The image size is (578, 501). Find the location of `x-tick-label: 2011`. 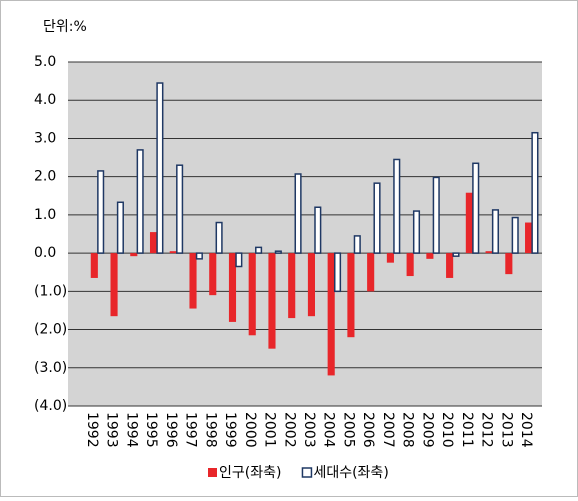

x-tick-label: 2011 is located at coordinates (467, 430).